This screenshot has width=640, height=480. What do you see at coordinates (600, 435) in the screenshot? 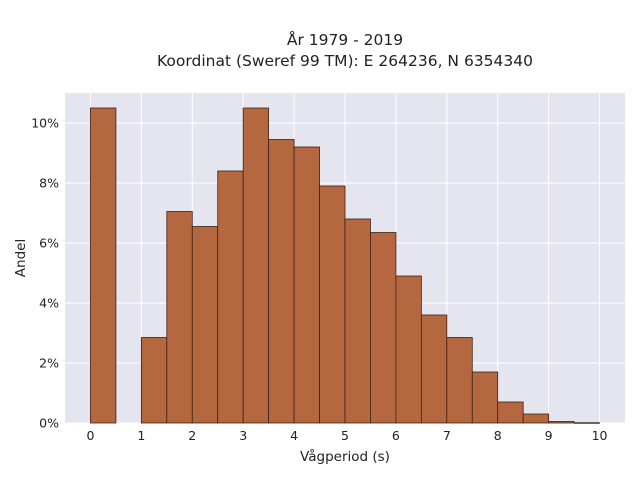
I see `x-tick-label: 10` at bounding box center [600, 435].